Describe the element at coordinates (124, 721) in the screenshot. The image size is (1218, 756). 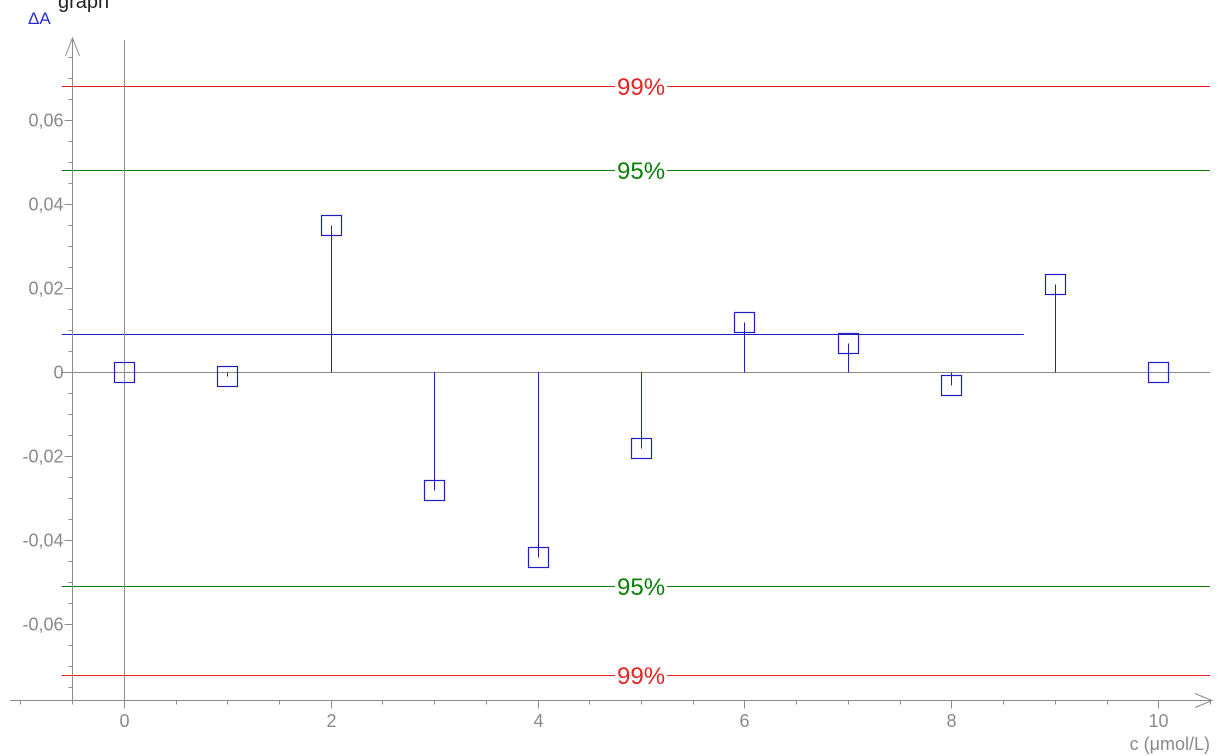
I see `x-tick-label: 0` at that location.